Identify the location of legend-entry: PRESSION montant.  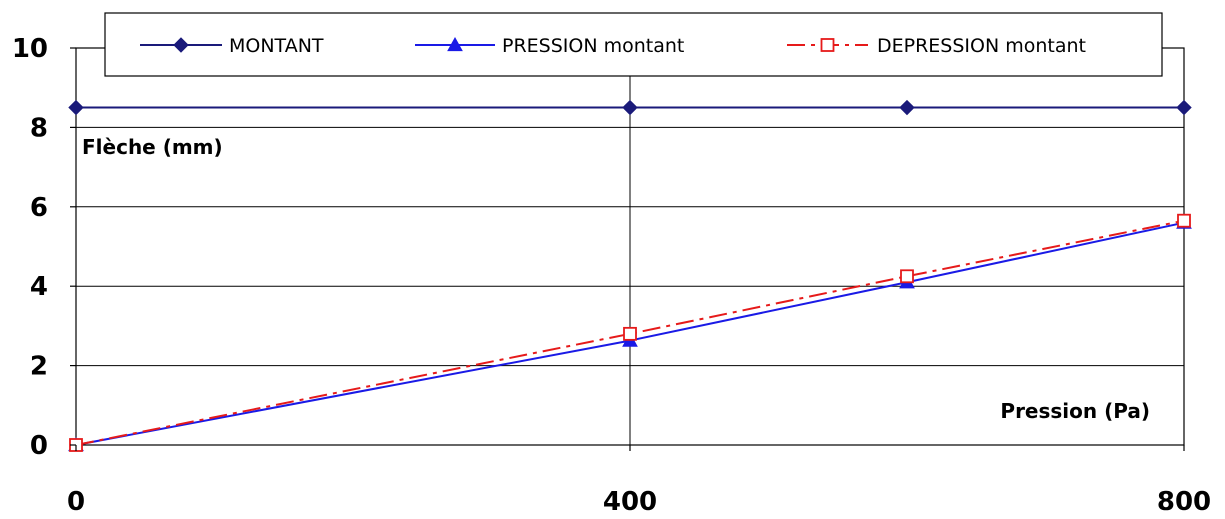
(549, 46).